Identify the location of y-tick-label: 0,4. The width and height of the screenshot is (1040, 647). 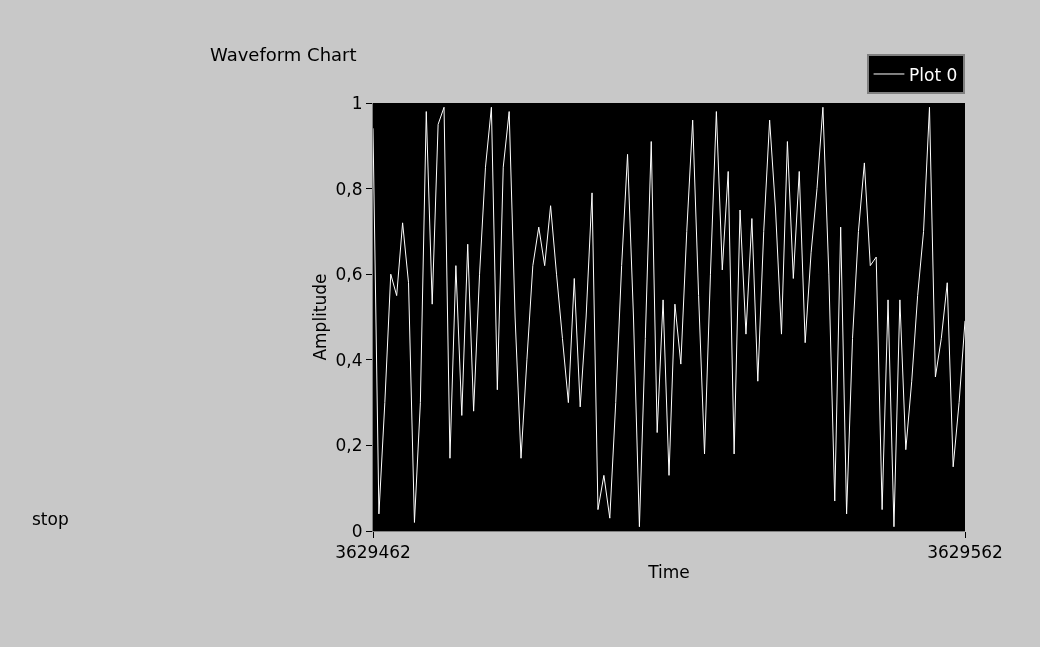
(349, 359).